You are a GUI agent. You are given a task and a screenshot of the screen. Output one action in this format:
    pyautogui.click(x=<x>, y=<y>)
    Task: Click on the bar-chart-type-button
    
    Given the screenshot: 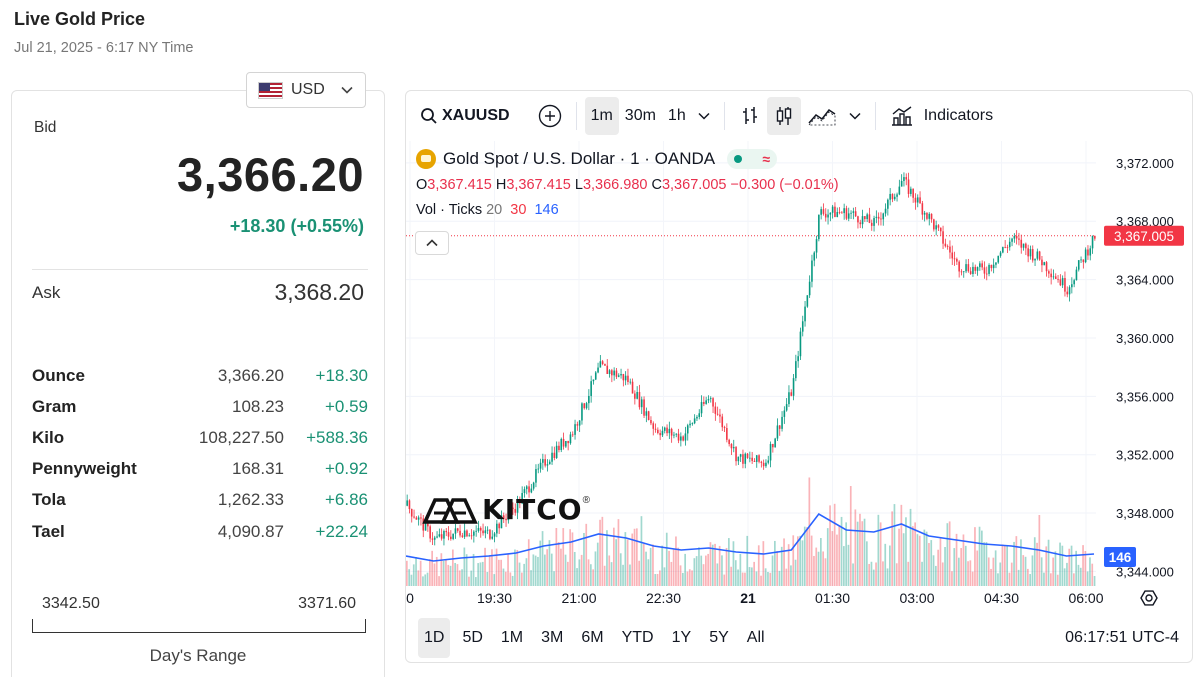 What is the action you would take?
    pyautogui.click(x=750, y=116)
    